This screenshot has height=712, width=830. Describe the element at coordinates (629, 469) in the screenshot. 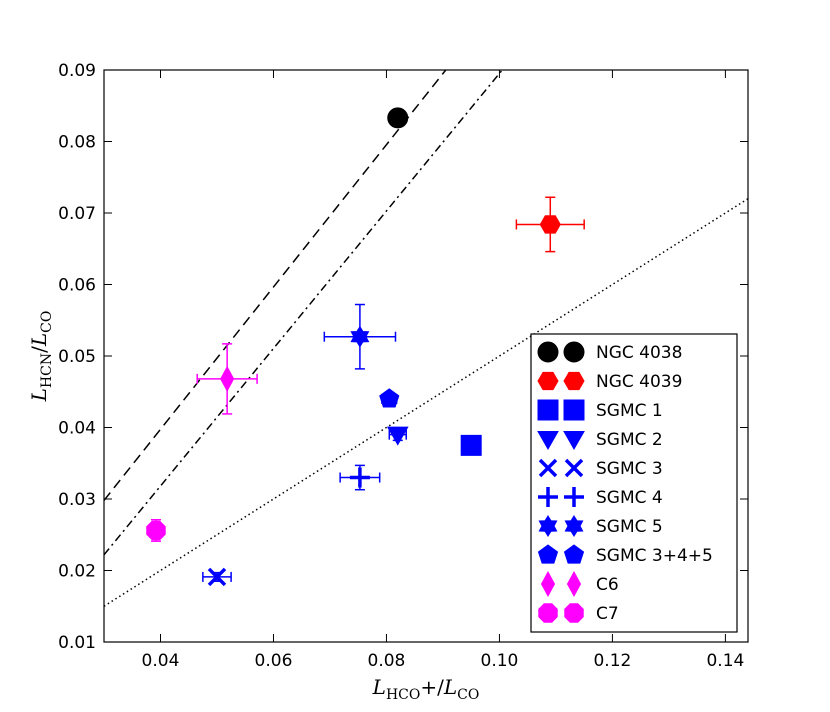

I see `legend-label: SGMC 3` at that location.